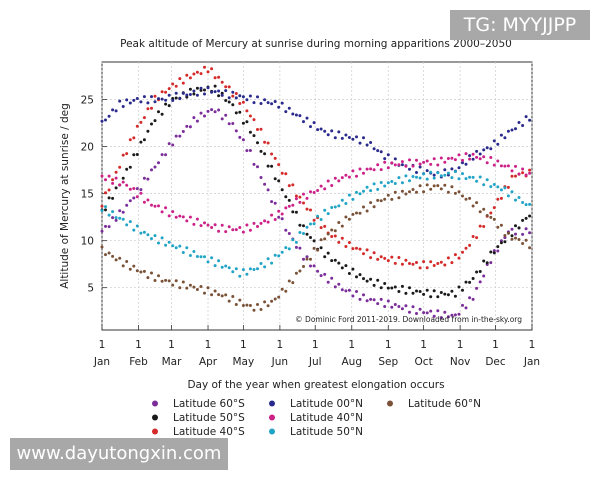 Image resolution: width=600 pixels, height=480 pixels. I want to click on x-tick-label-month: Sep, so click(388, 362).